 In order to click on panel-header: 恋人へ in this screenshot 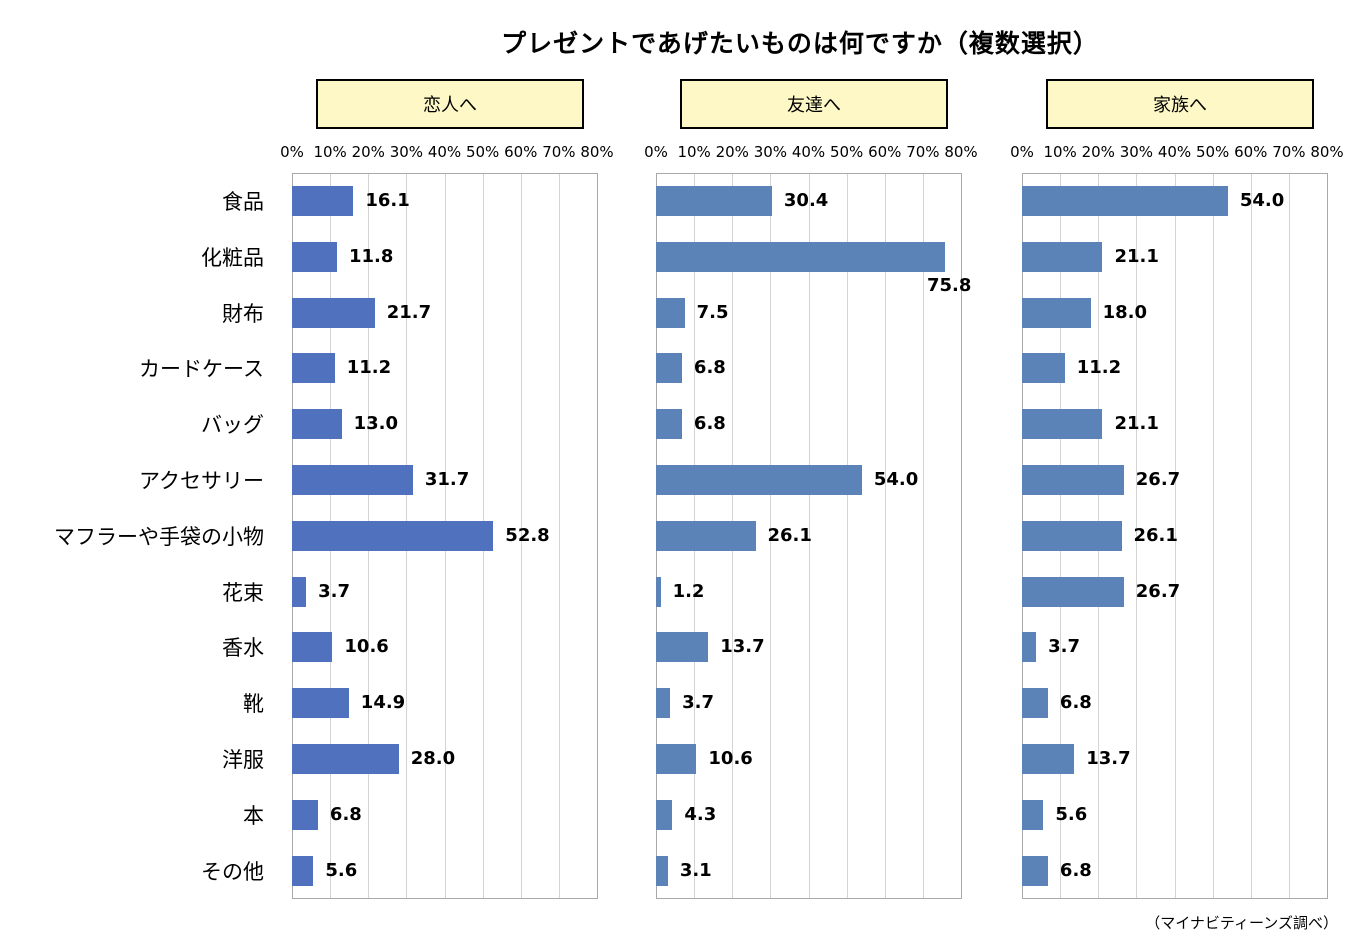, I will do `click(450, 104)`.